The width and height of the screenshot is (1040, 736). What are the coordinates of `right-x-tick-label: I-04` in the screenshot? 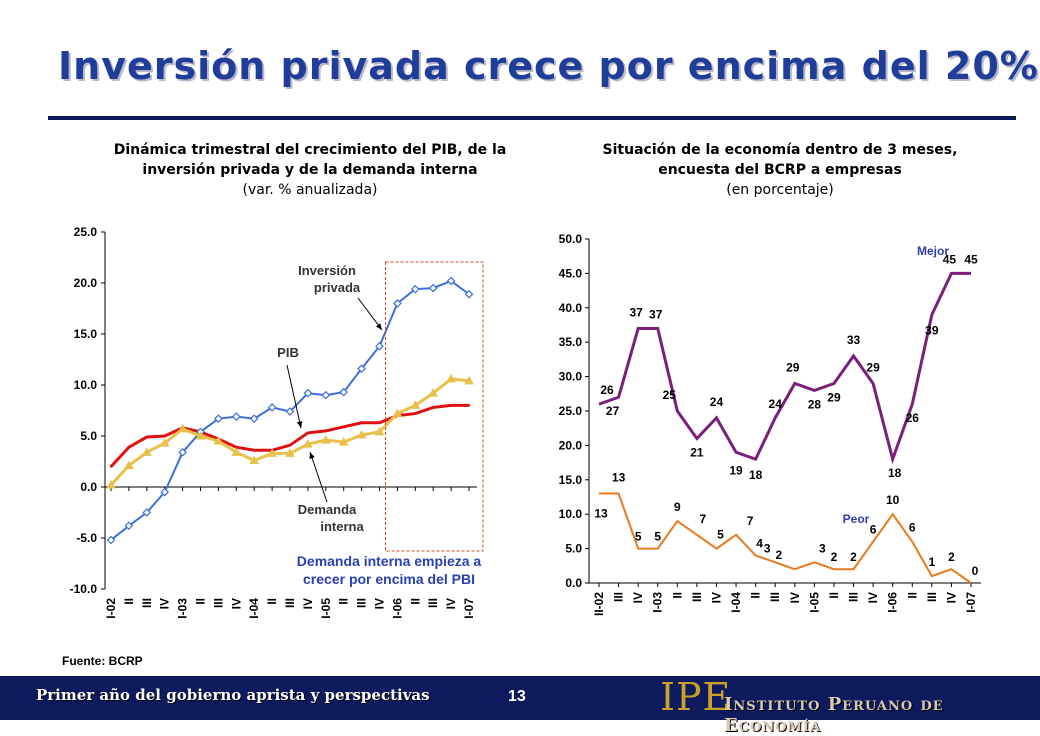 It's located at (736, 602).